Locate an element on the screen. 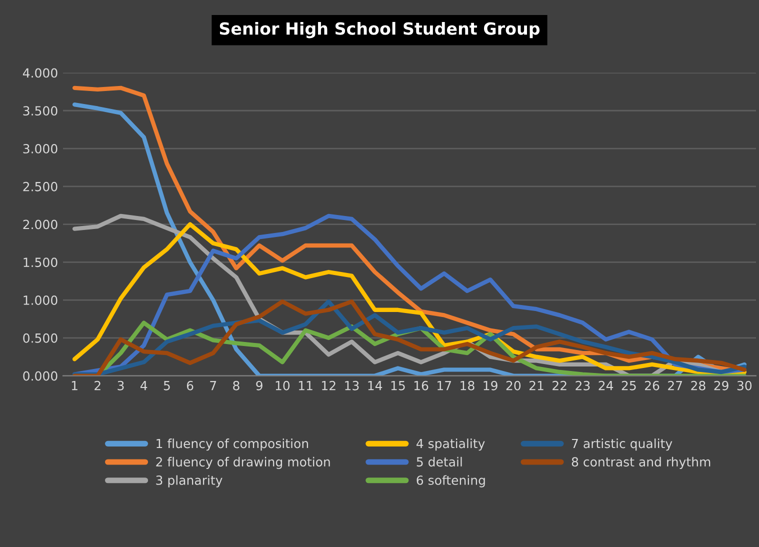 The image size is (759, 547). x-tick-label: 16 is located at coordinates (421, 385).